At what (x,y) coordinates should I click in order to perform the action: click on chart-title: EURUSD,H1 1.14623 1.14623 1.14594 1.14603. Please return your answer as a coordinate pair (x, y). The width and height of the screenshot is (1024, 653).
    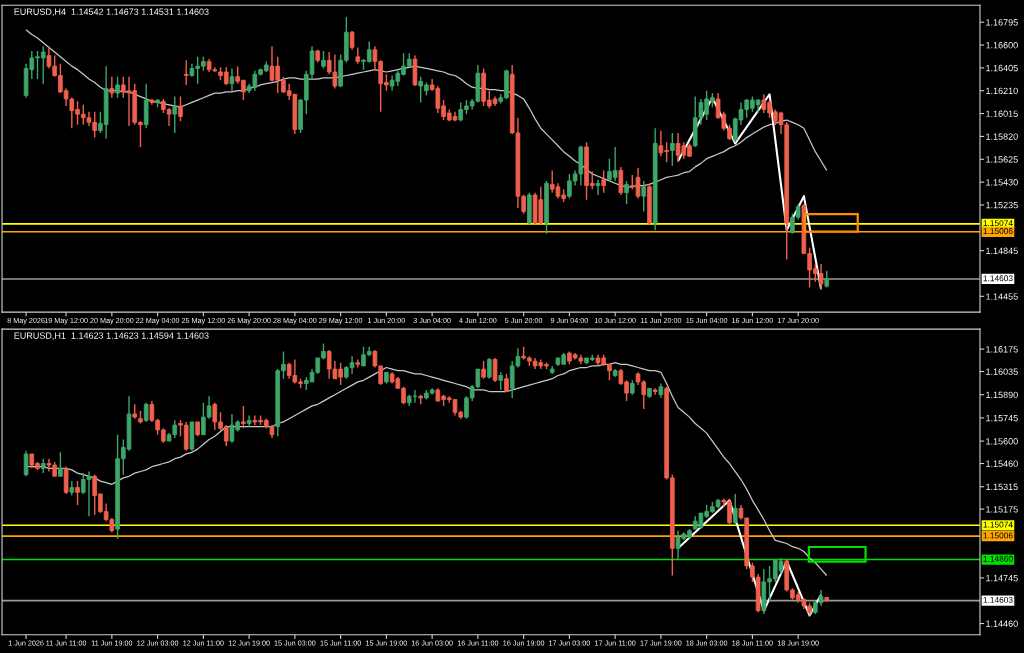
    Looking at the image, I should click on (111, 336).